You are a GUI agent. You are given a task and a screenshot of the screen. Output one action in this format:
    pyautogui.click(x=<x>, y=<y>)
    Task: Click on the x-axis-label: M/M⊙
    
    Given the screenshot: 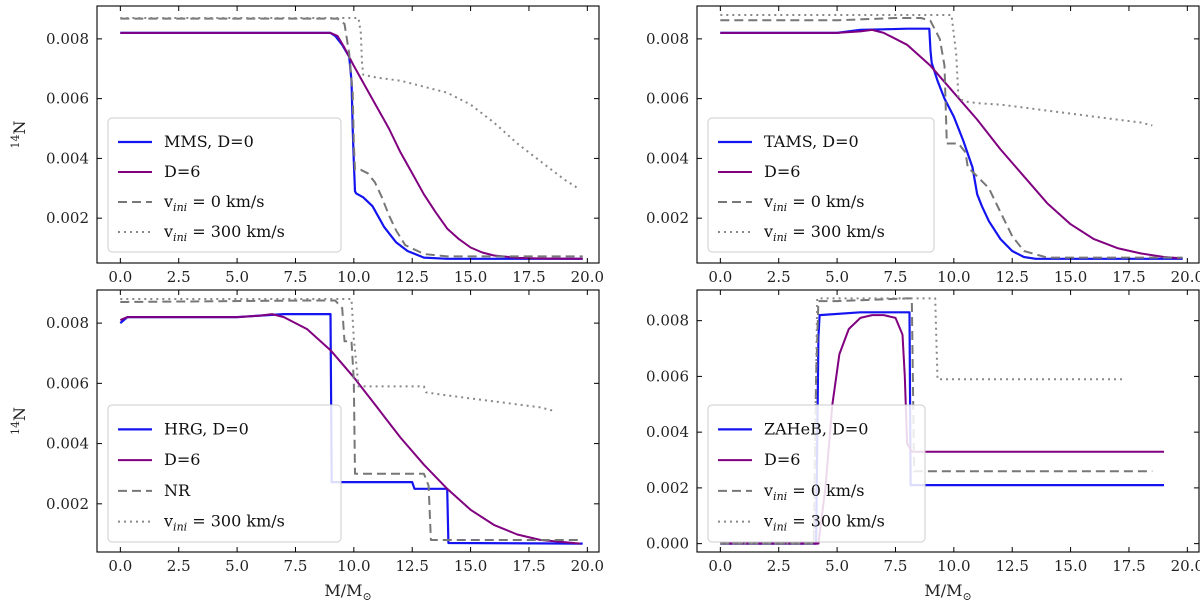 What is the action you would take?
    pyautogui.click(x=947, y=590)
    